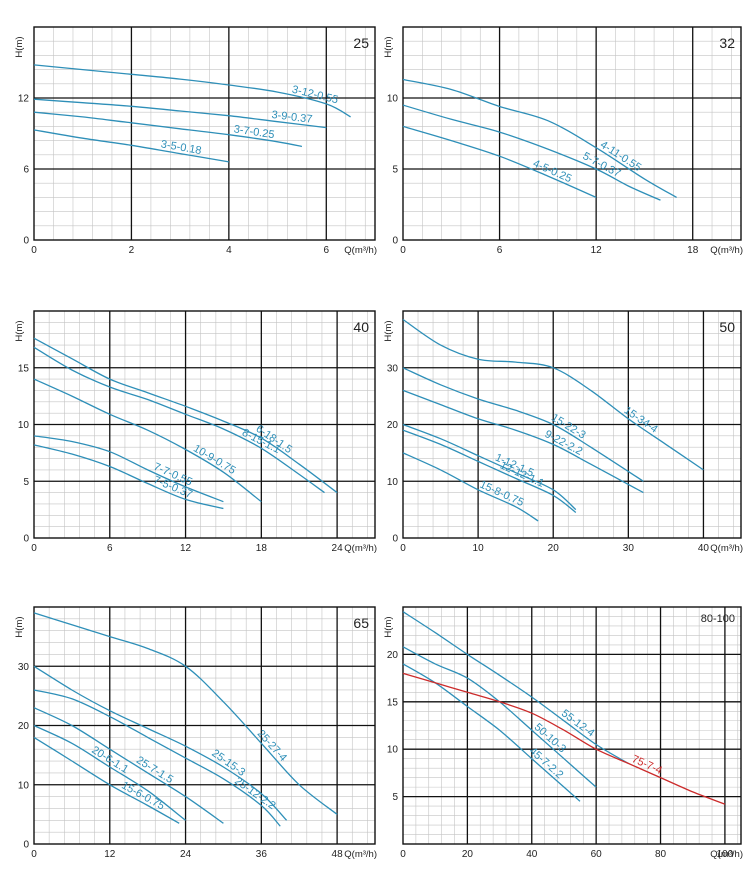 The width and height of the screenshot is (749, 885). What do you see at coordinates (214, 460) in the screenshot?
I see `curve-label: 10-9-0.75` at bounding box center [214, 460].